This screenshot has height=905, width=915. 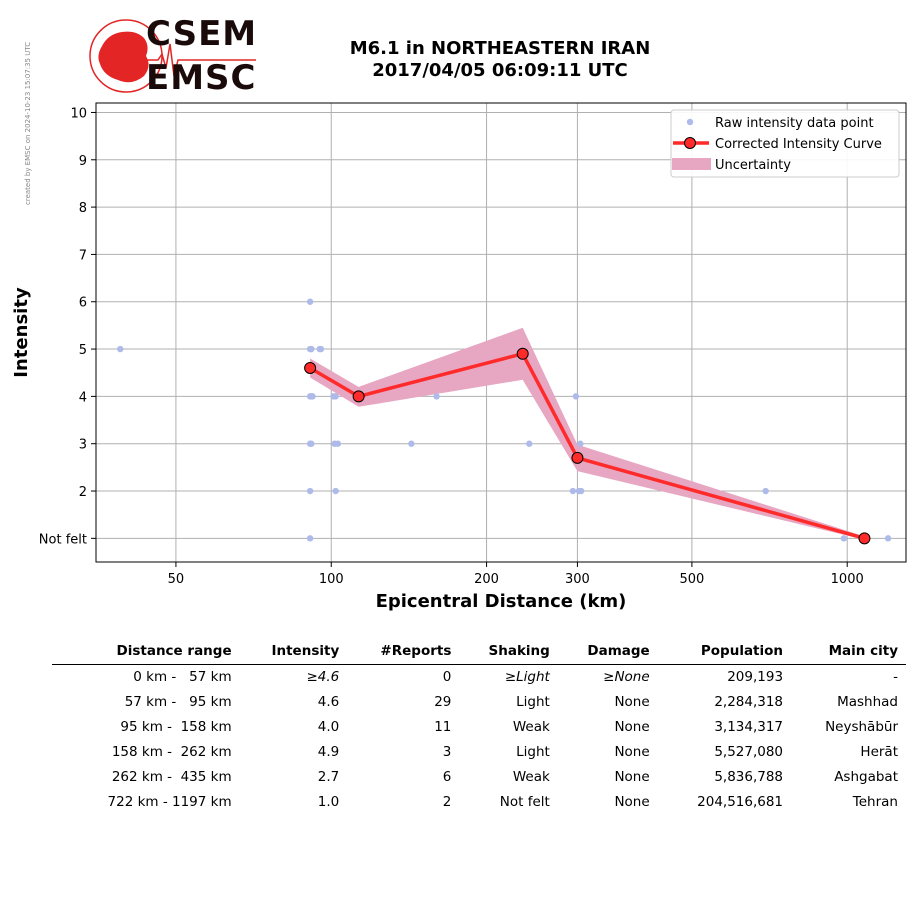 I want to click on x-tick-label: 200, so click(x=486, y=579).